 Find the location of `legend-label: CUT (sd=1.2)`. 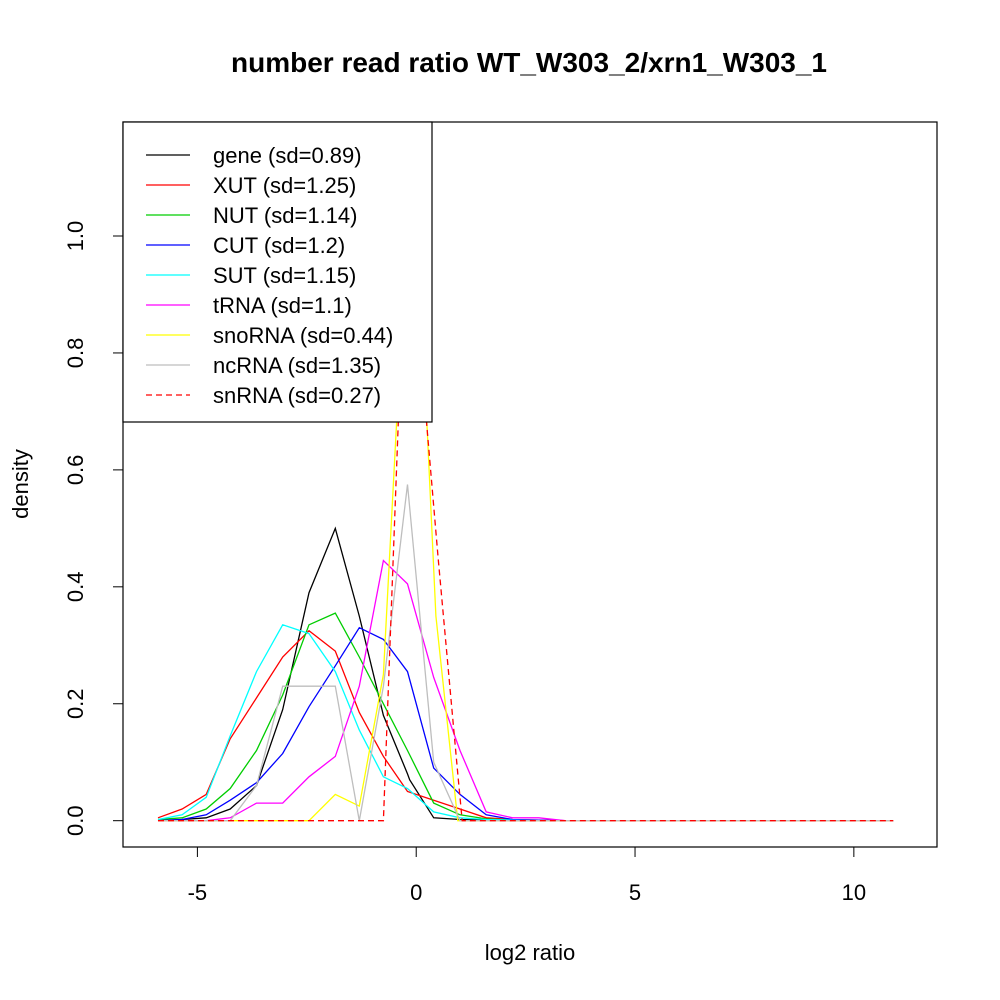

legend-label: CUT (sd=1.2) is located at coordinates (279, 245).